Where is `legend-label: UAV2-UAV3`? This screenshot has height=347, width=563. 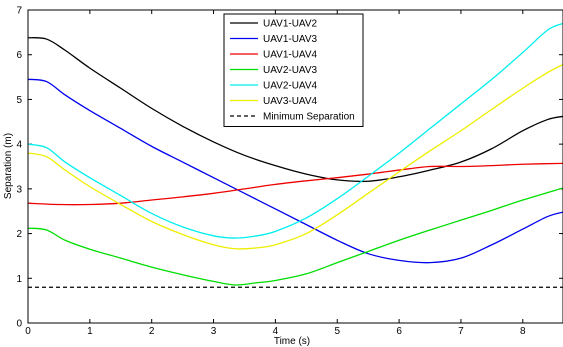
legend-label: UAV2-UAV3 is located at coordinates (290, 70).